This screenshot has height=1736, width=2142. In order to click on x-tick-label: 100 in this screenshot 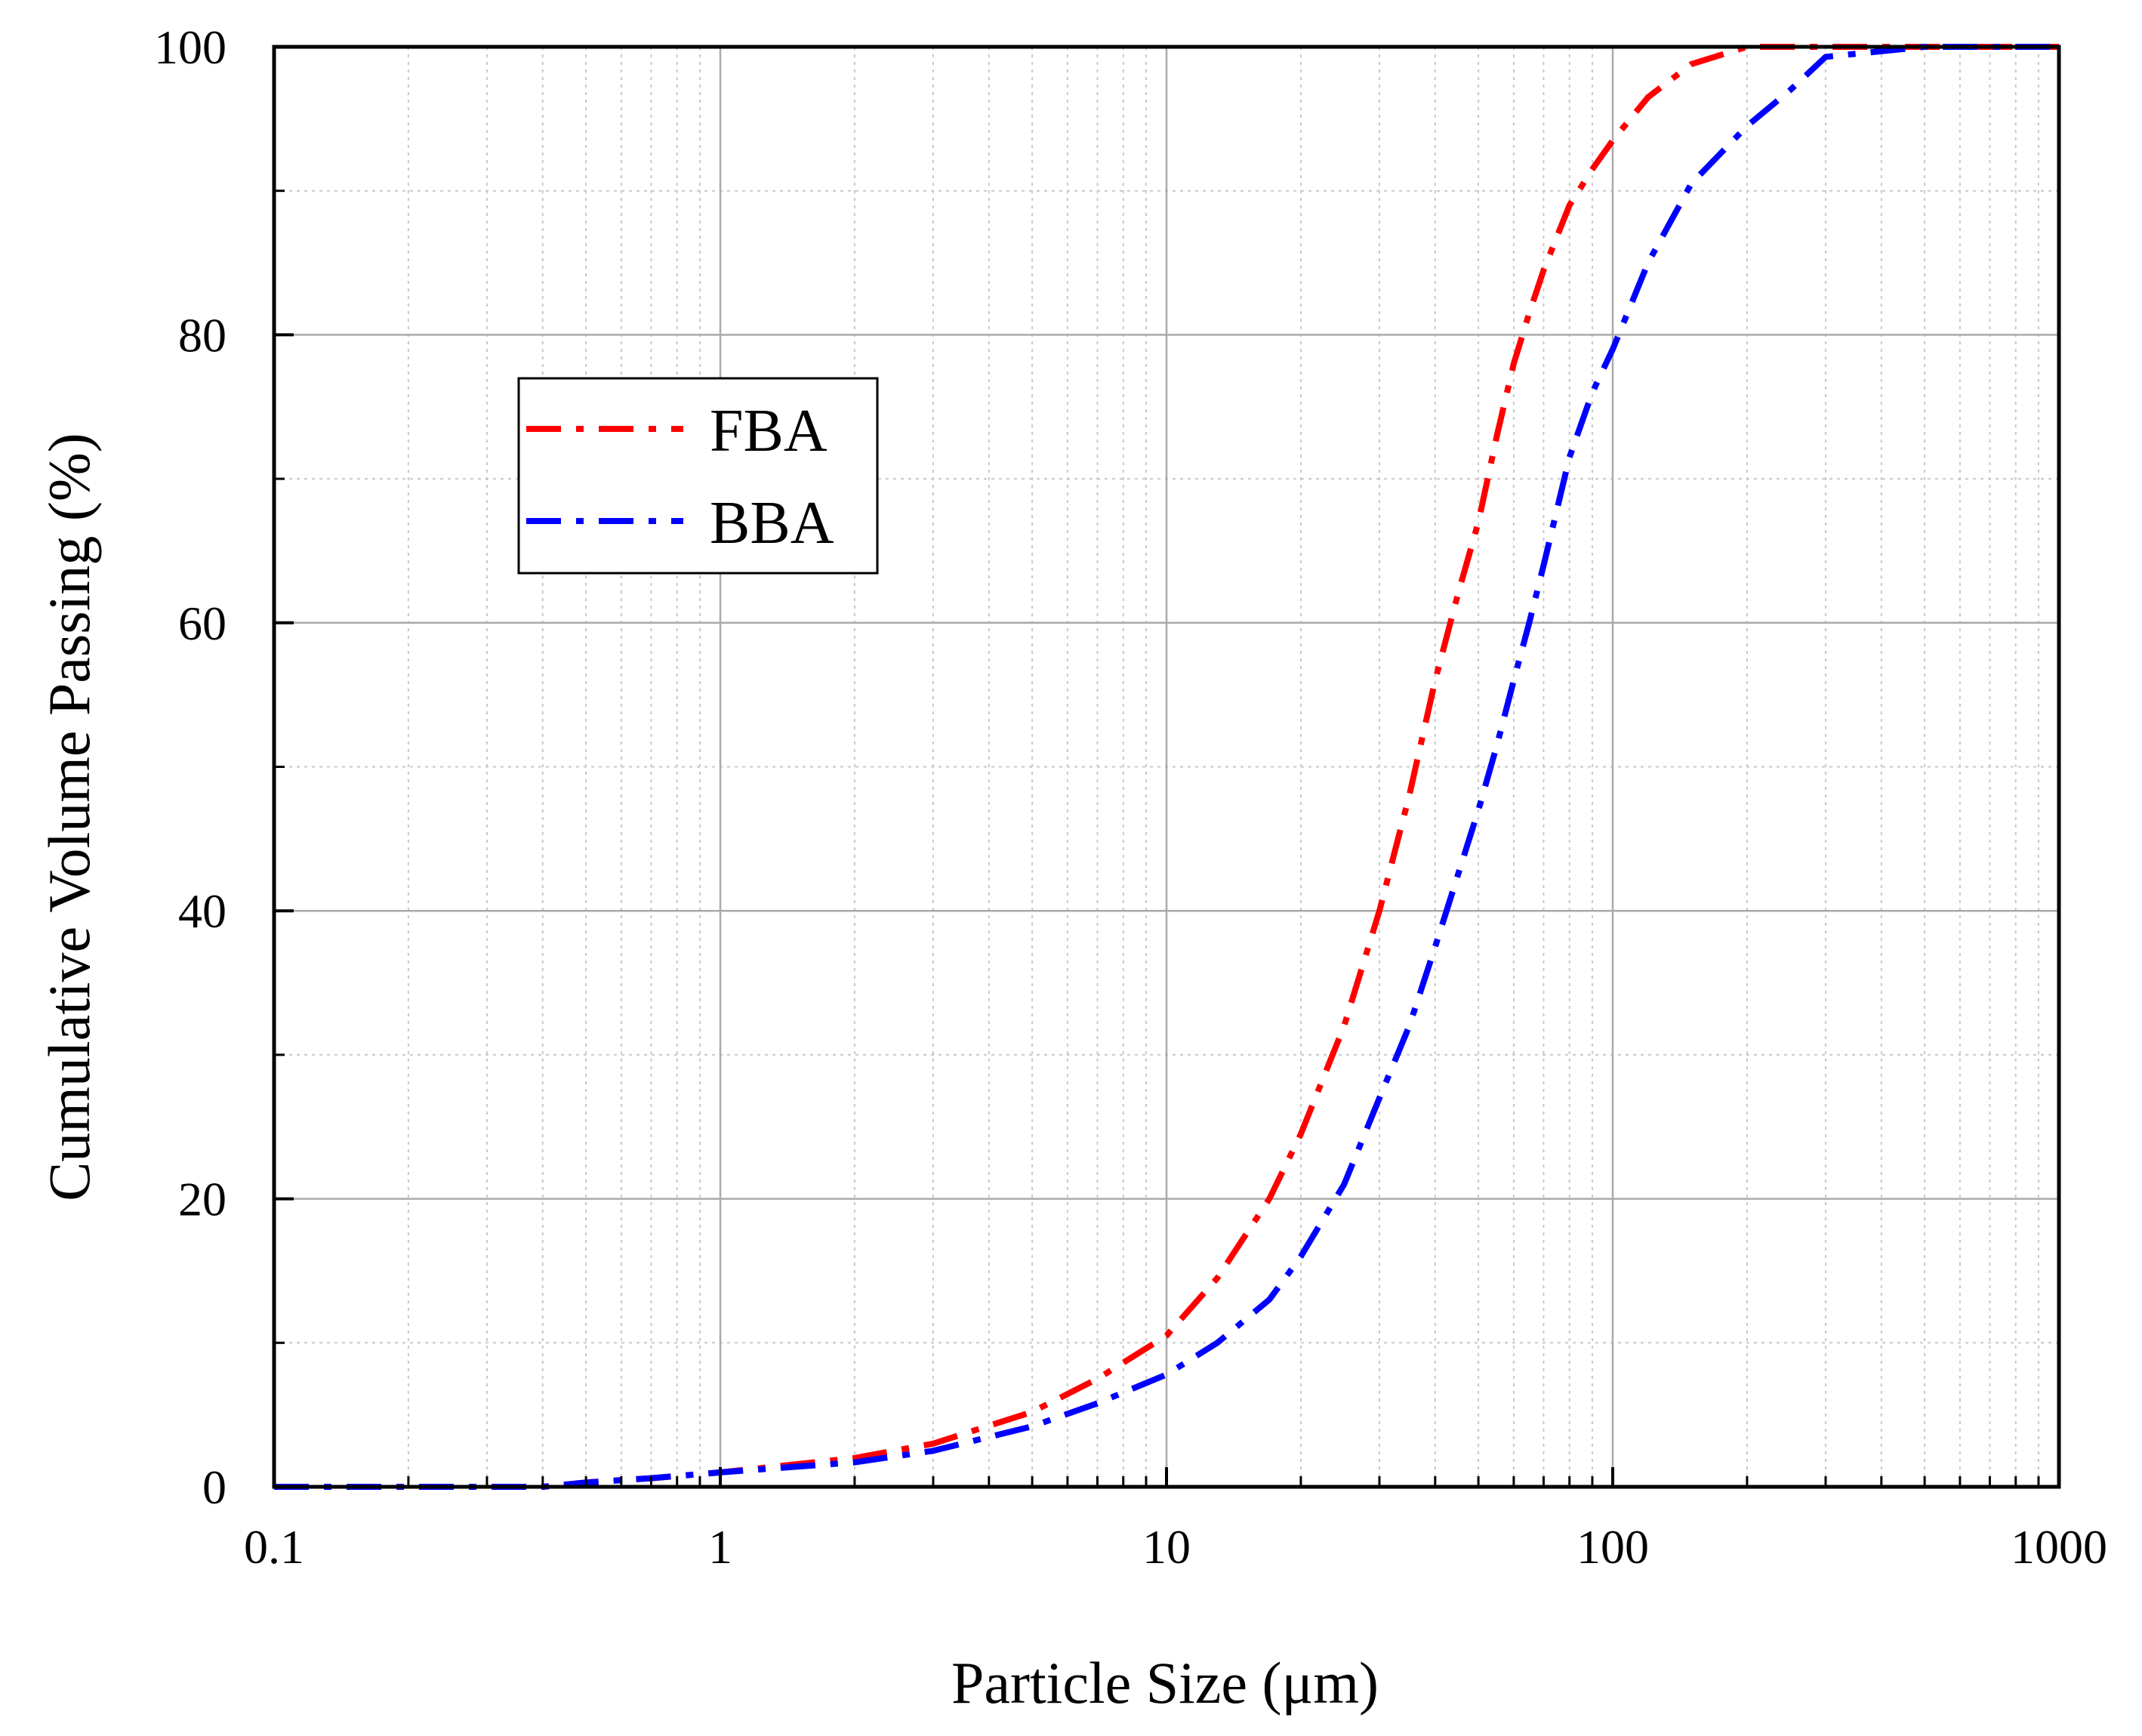, I will do `click(1612, 1547)`.